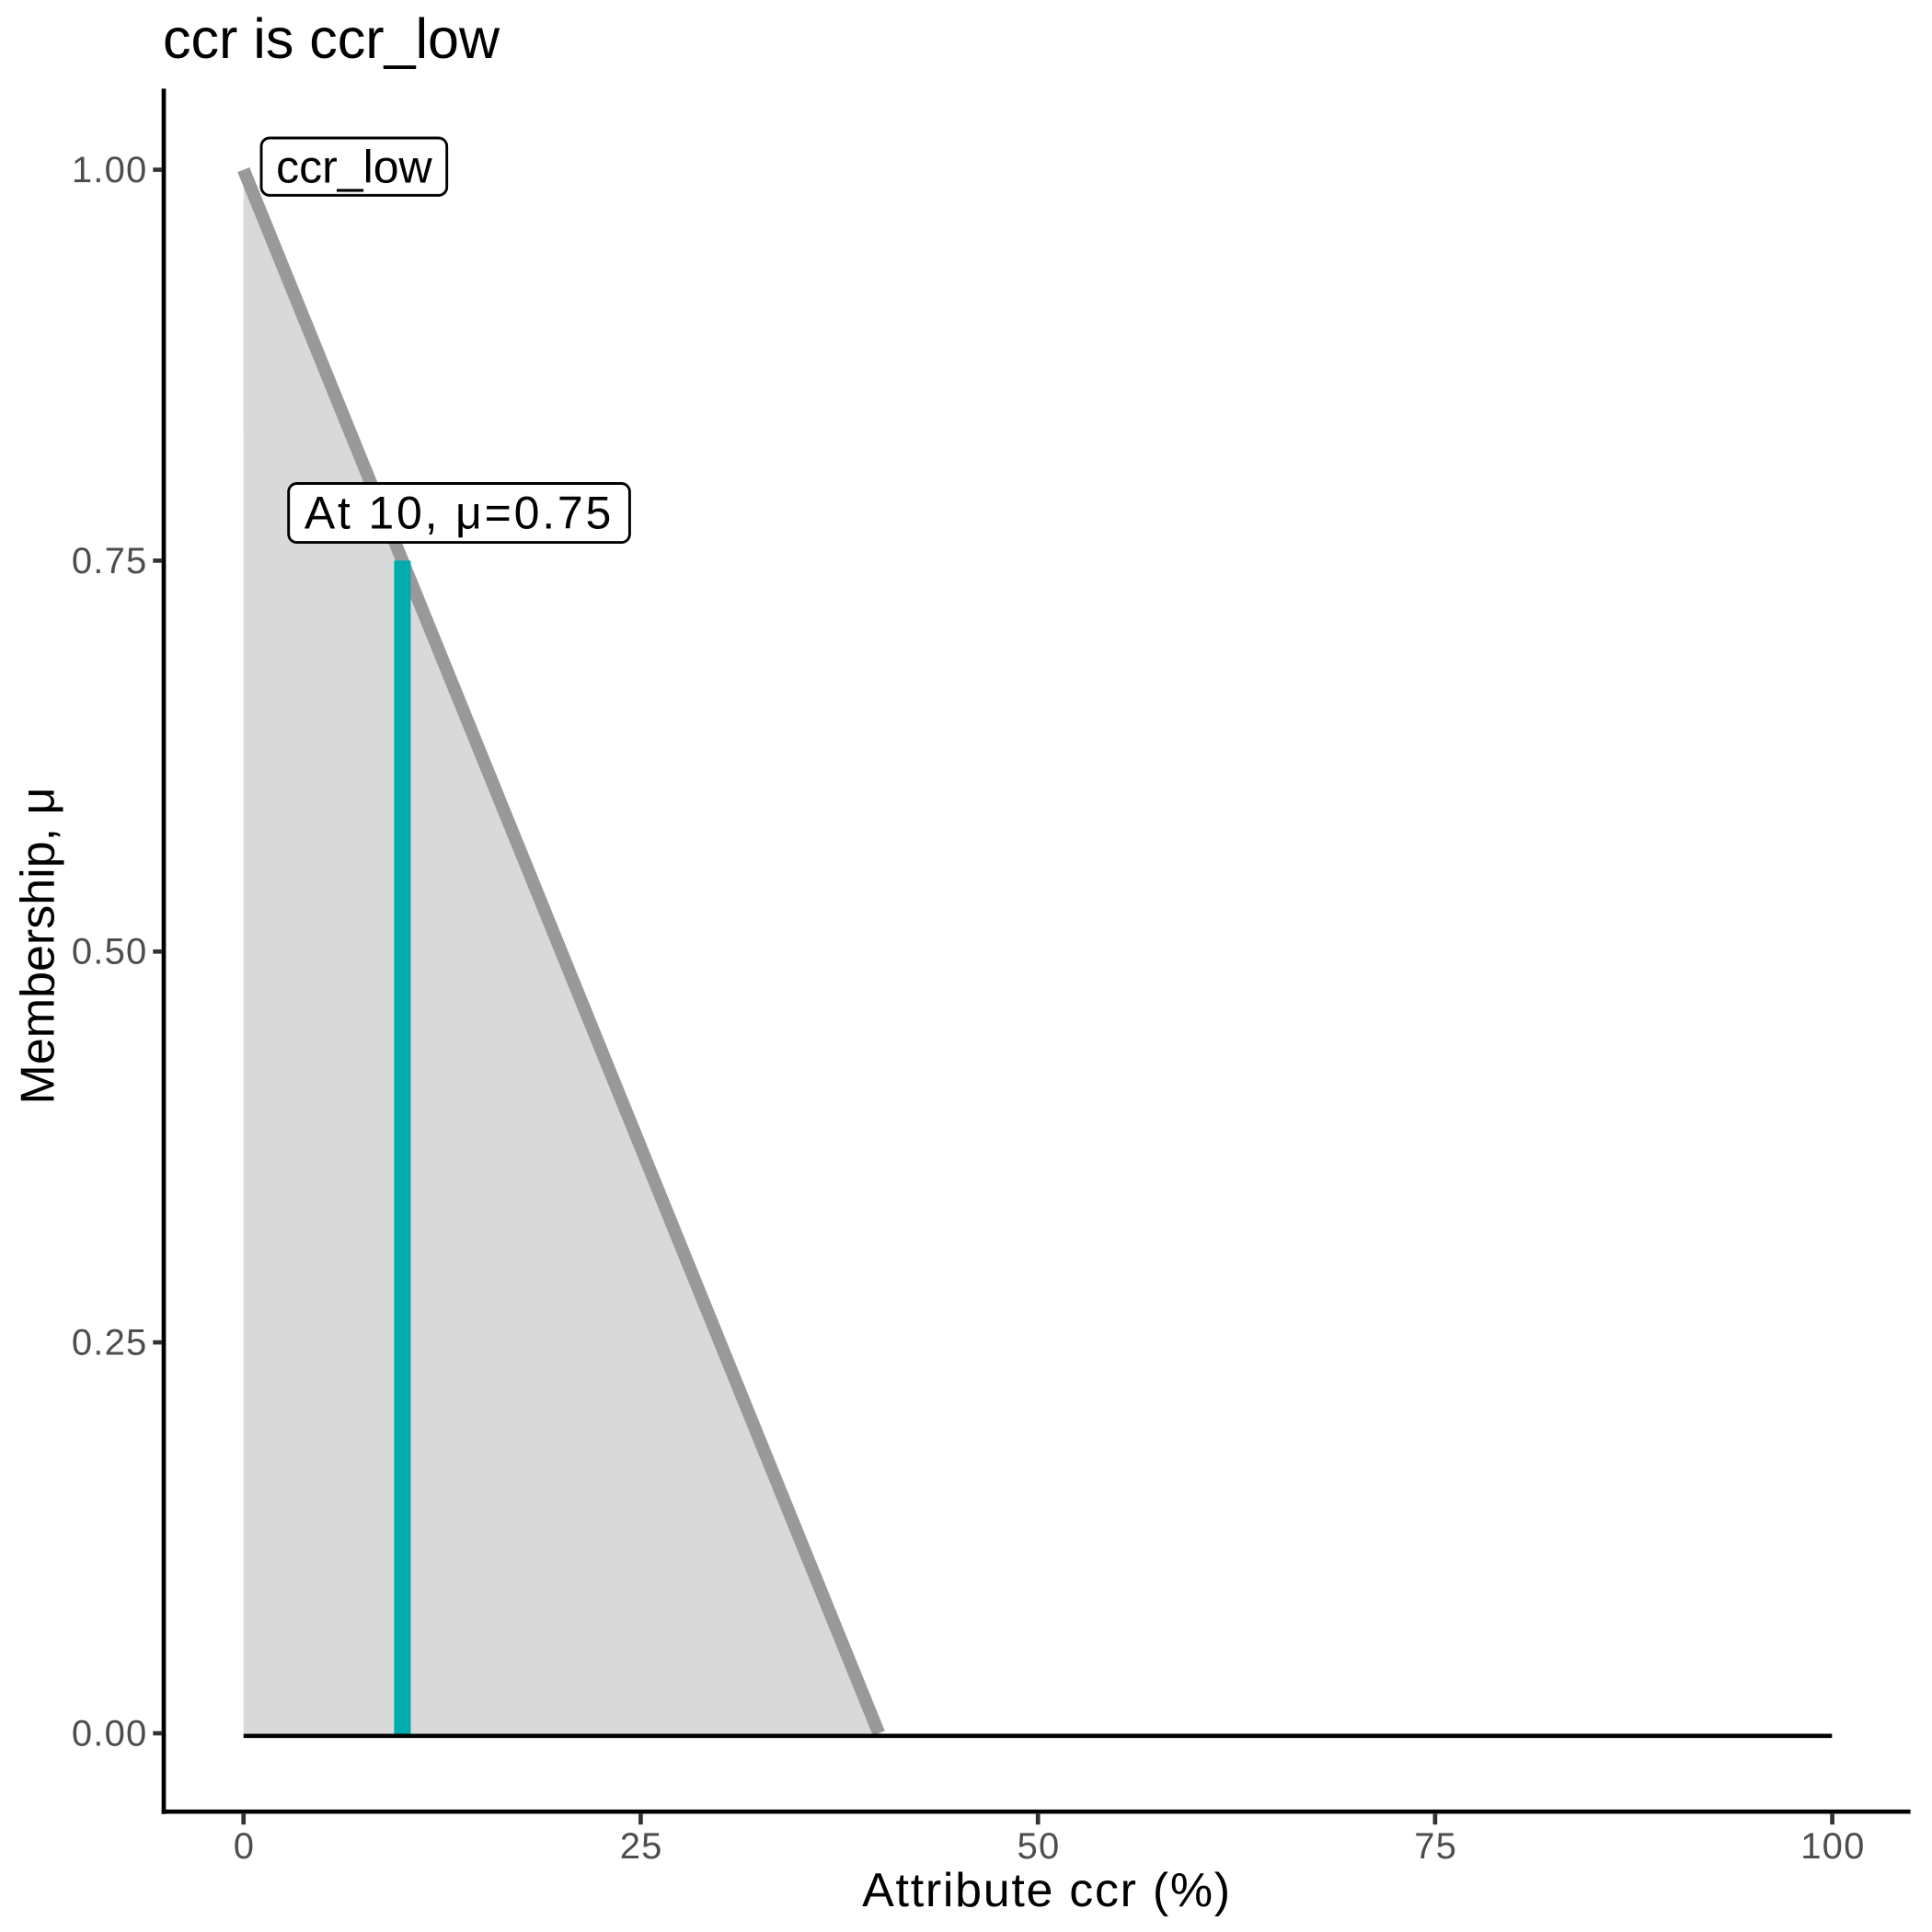  Describe the element at coordinates (110, 1733) in the screenshot. I see `svg-text: 0.00` at that location.